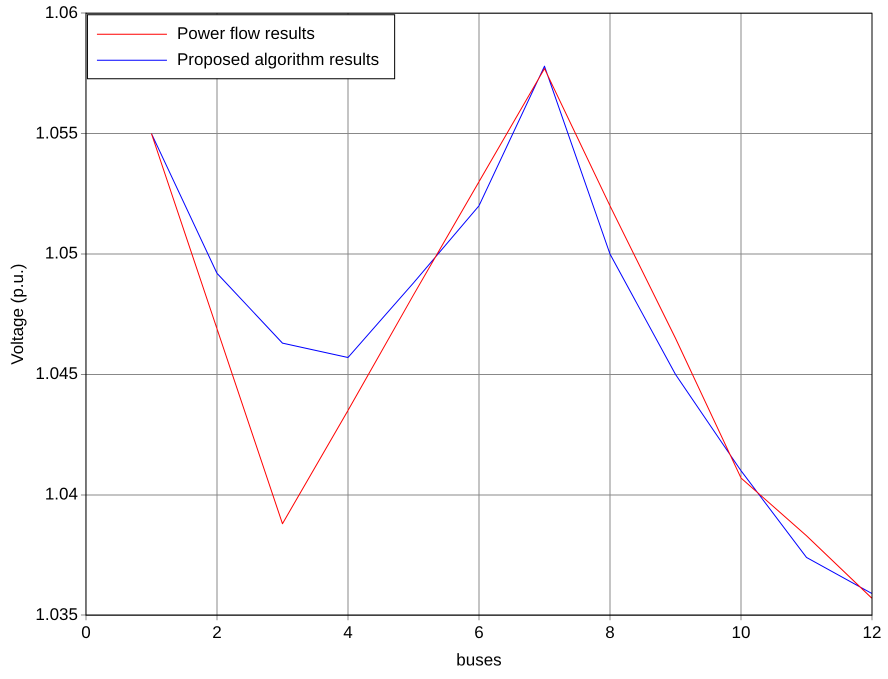 This screenshot has width=888, height=679. Describe the element at coordinates (56, 374) in the screenshot. I see `y-tick-label: 1.045` at that location.